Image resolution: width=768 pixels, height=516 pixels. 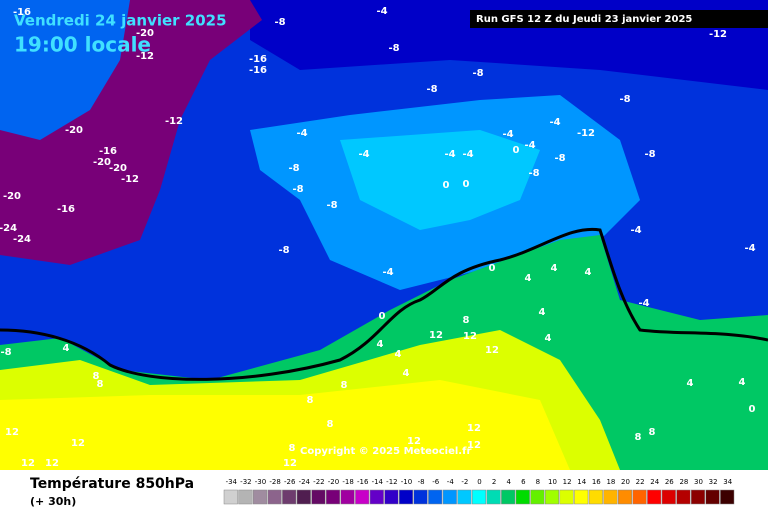 I want to click on run-banner, so click(x=619, y=19).